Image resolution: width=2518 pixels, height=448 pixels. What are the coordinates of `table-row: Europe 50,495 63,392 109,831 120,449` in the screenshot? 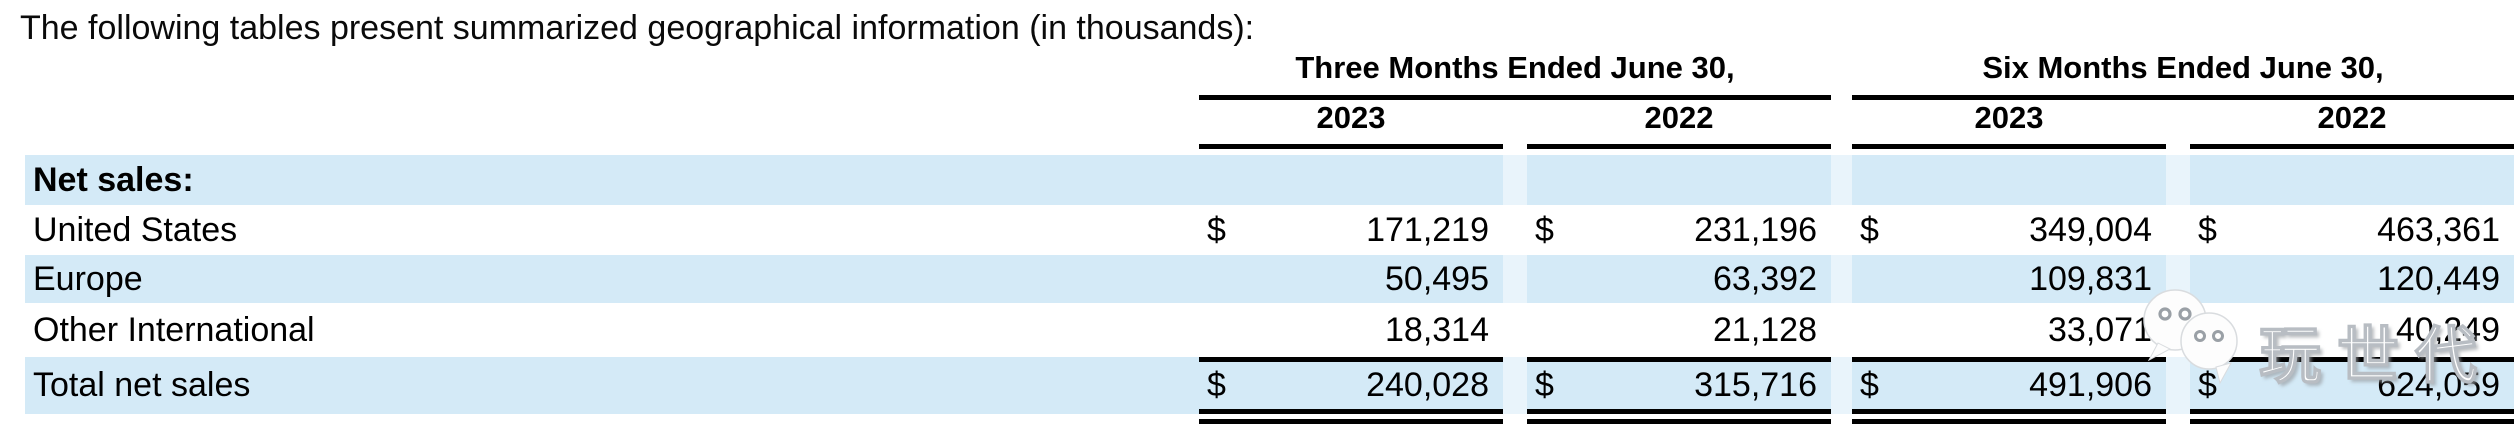 It's located at (1269, 279).